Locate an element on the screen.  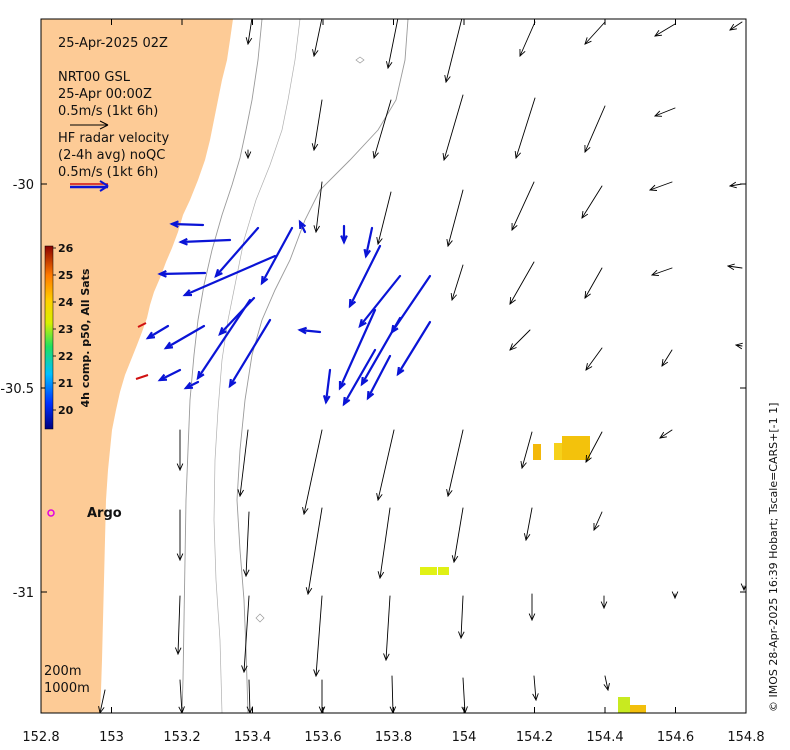
x-tick-label: 153.8 is located at coordinates (393, 737).